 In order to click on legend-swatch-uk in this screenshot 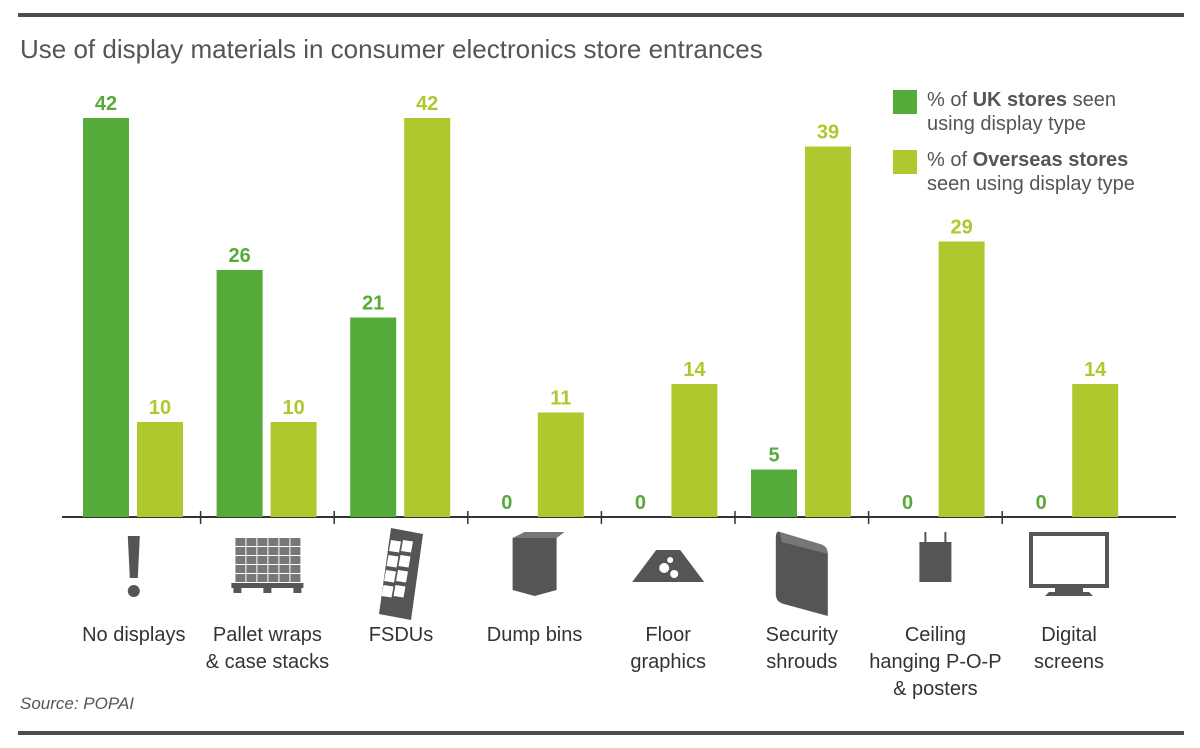, I will do `click(905, 102)`.